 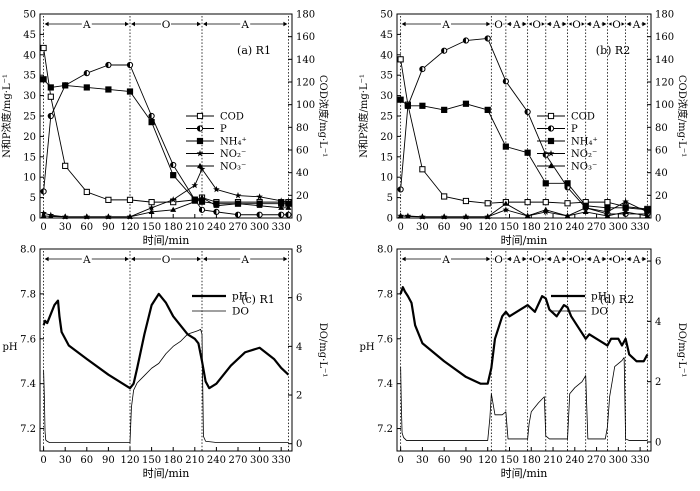 I want to click on y-left-tick-label: 7.4, so click(x=385, y=384).